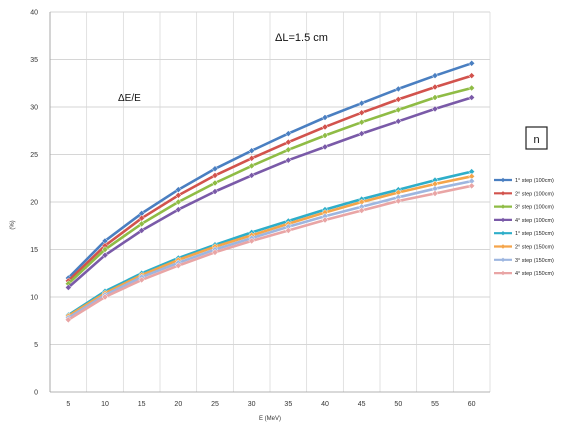 This screenshot has height=425, width=577. Describe the element at coordinates (13, 224) in the screenshot. I see `y-axis-title: (%)` at that location.